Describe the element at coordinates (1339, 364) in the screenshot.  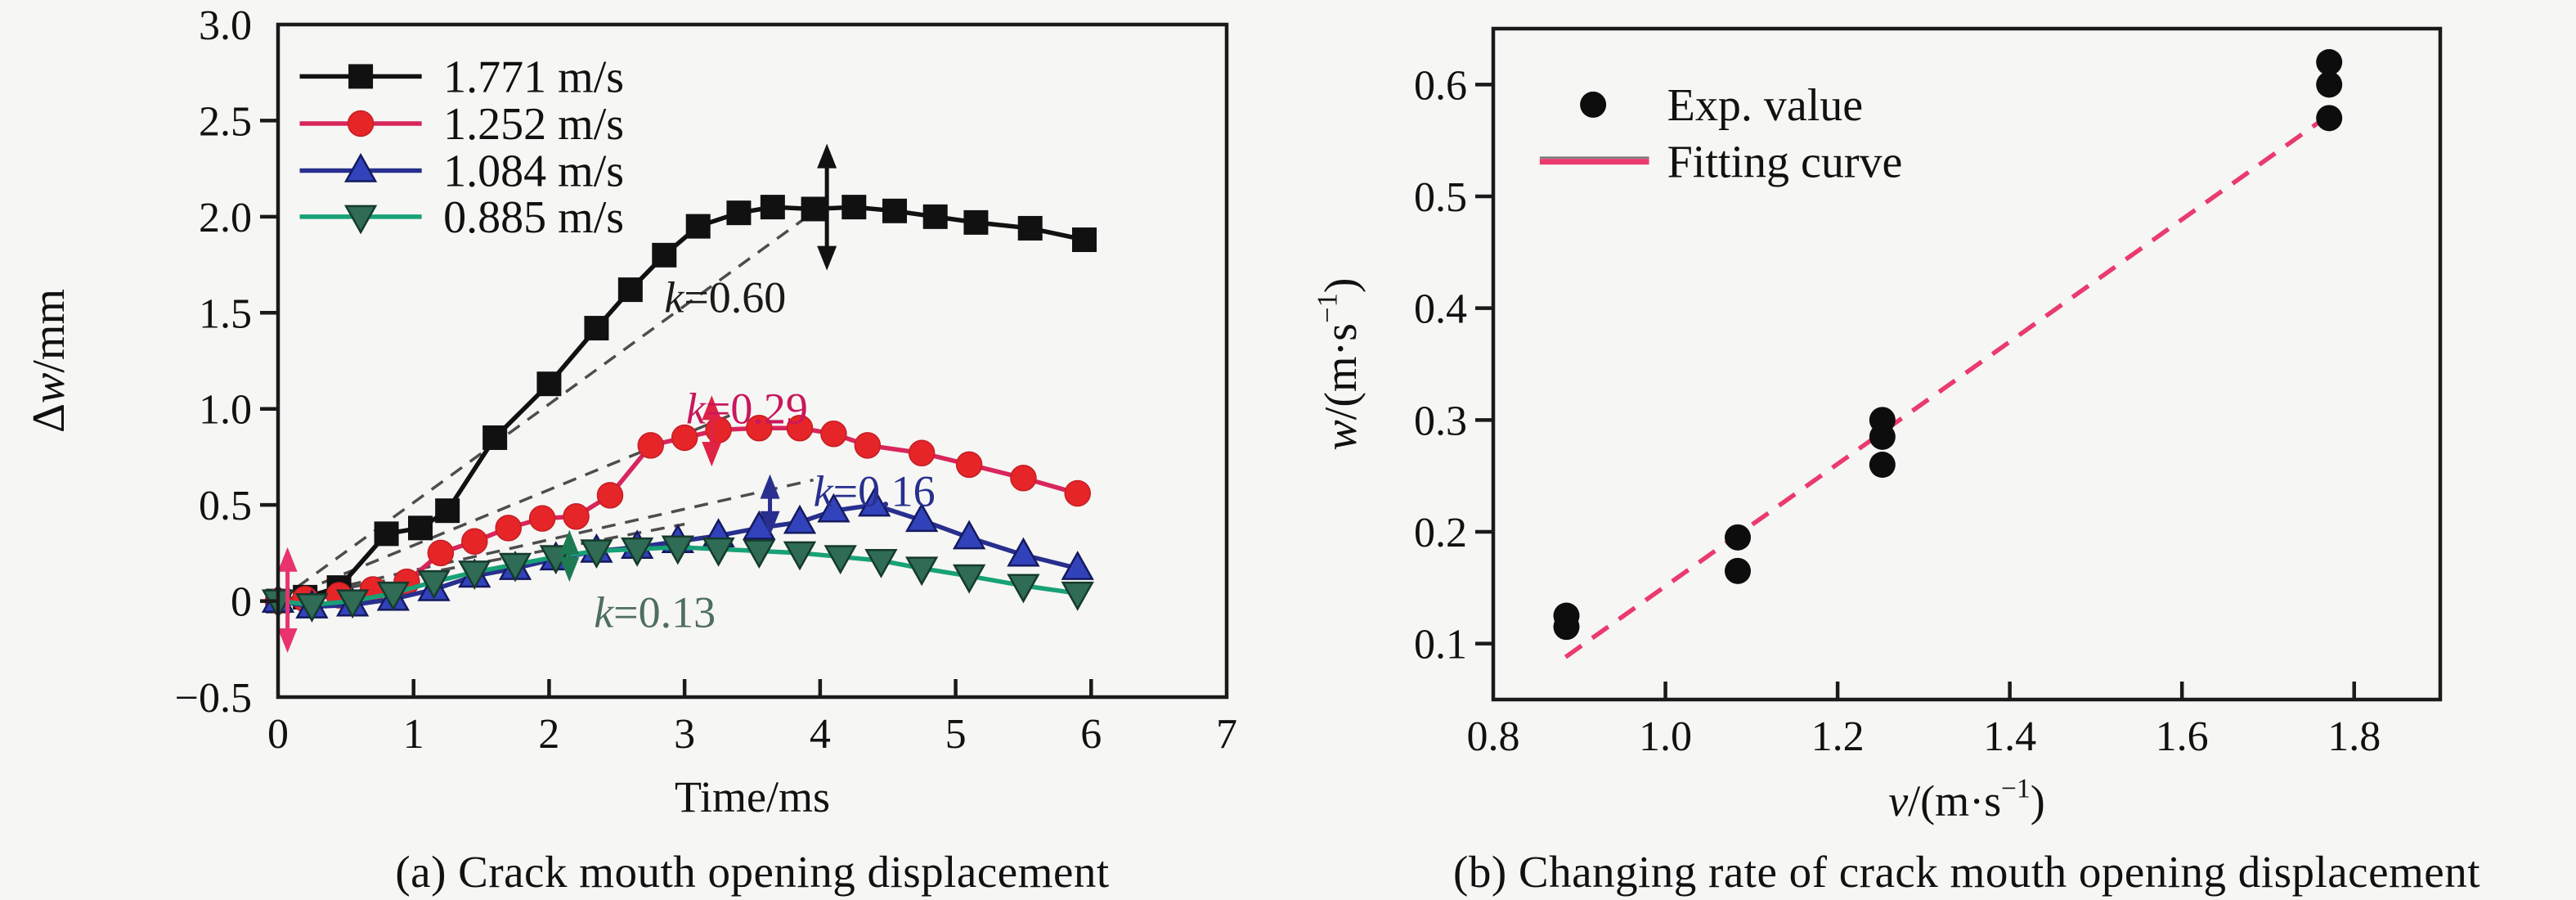
I see `svg-text: w/(m·s−1)` at that location.